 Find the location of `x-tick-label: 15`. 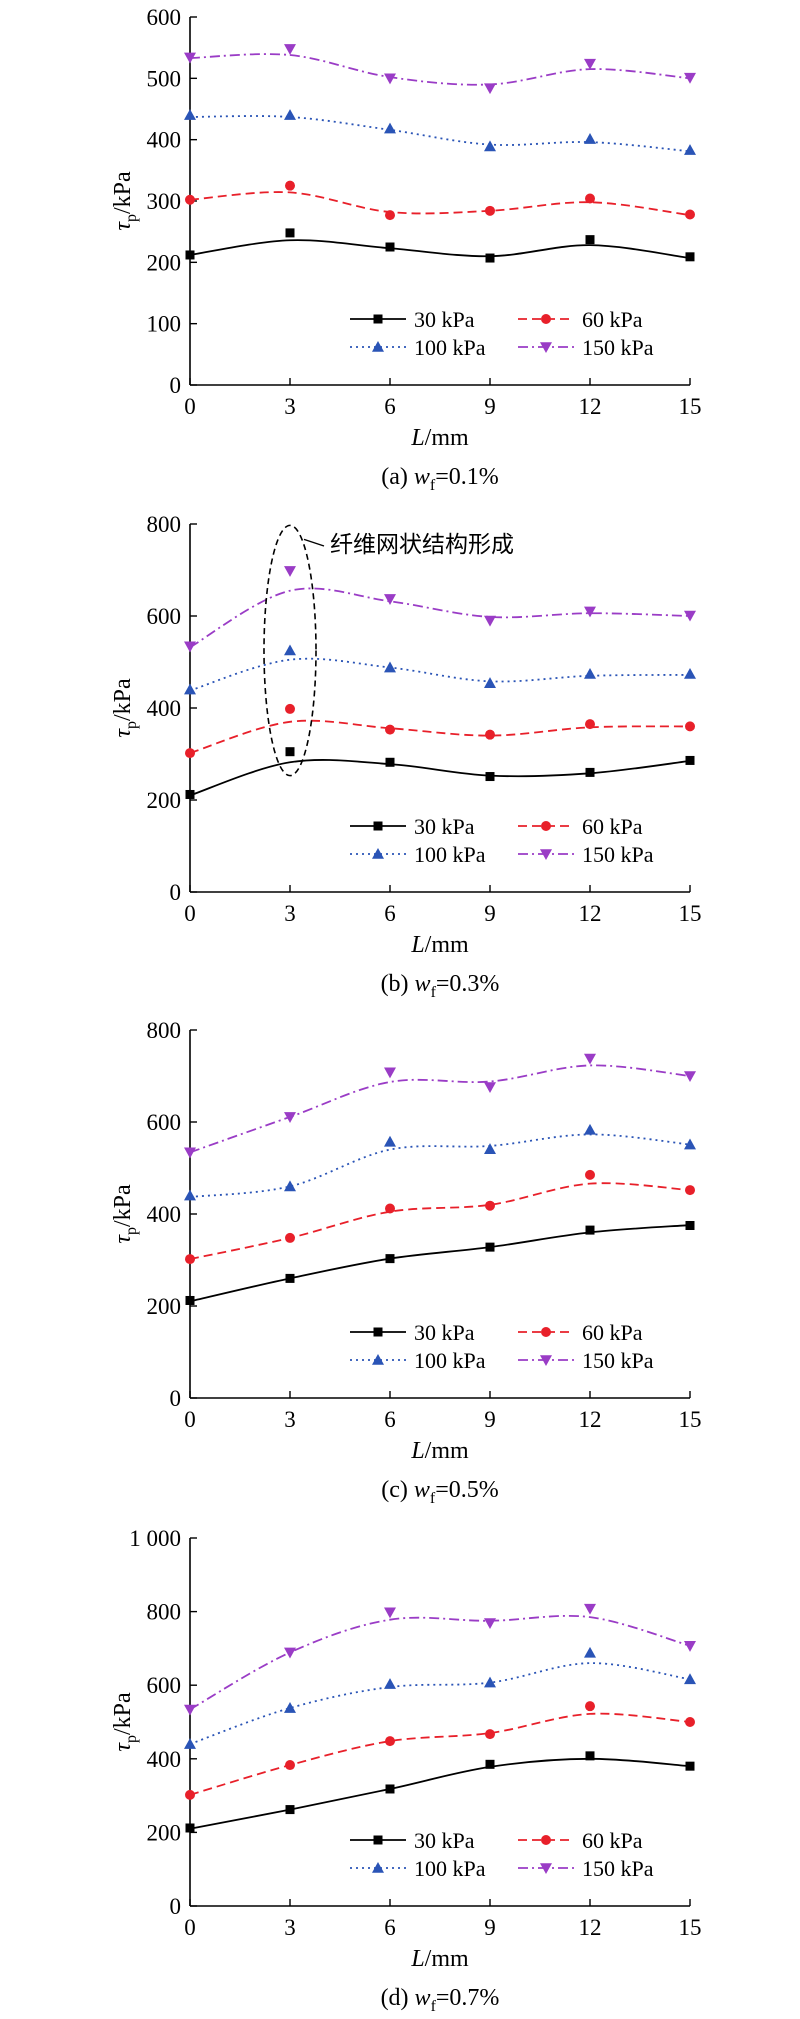

x-tick-label: 15 is located at coordinates (690, 1419).